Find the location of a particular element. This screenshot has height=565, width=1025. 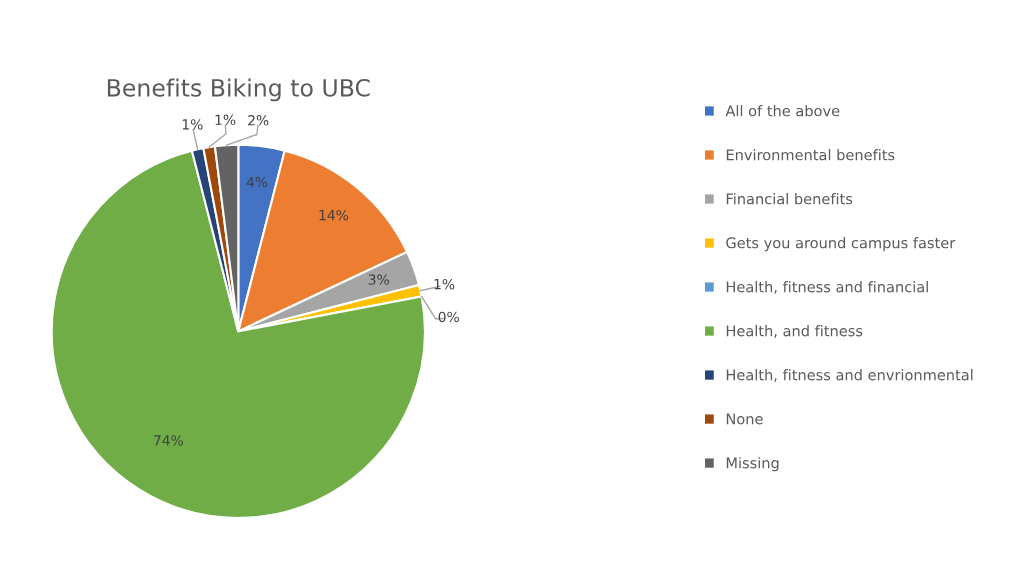

legend-label: Health, and fitness is located at coordinates (794, 331).